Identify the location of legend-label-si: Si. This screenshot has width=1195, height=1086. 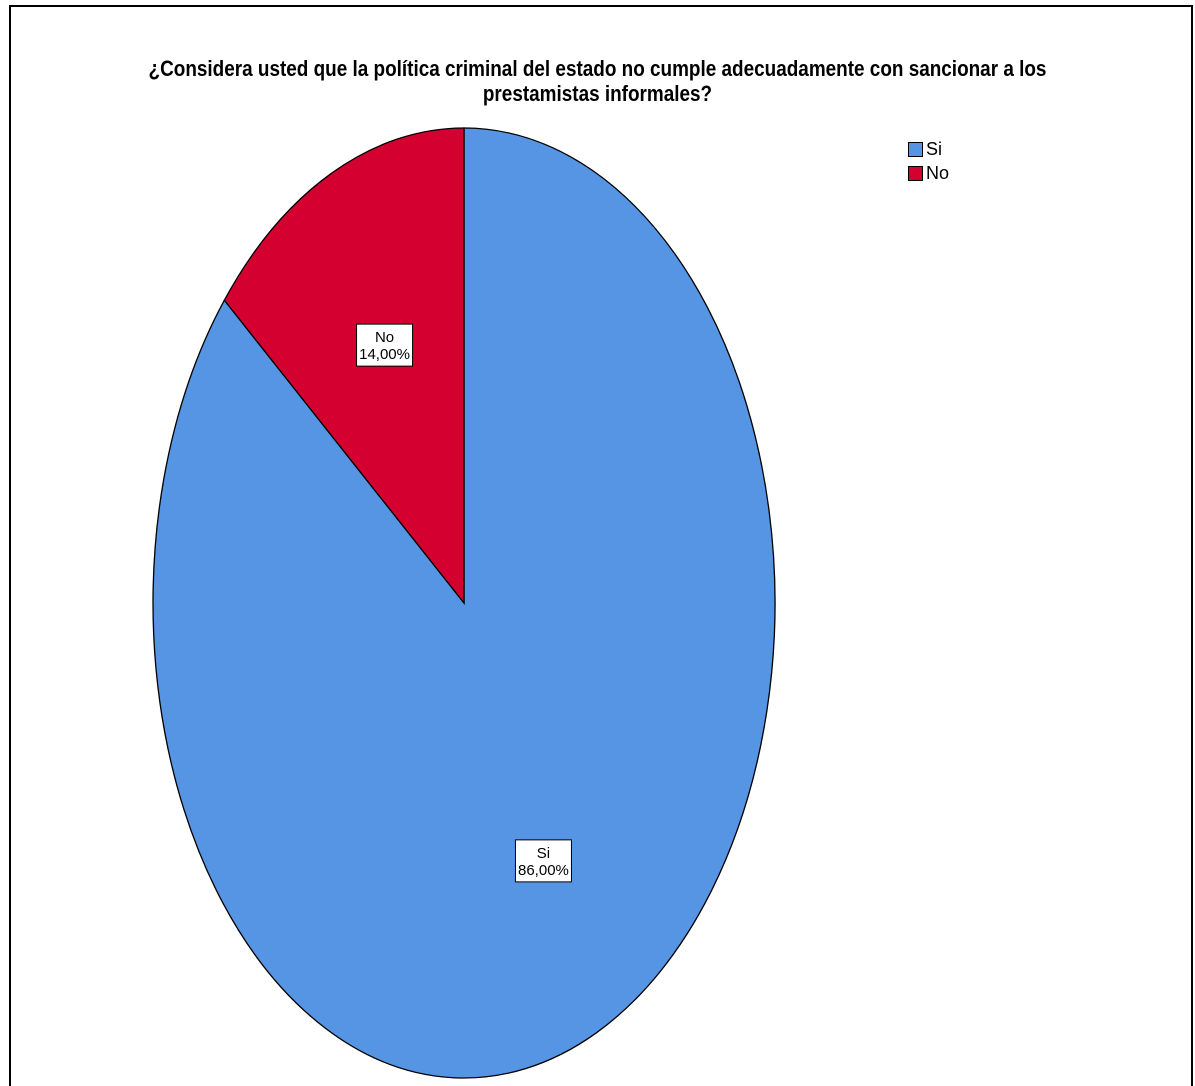
(934, 148).